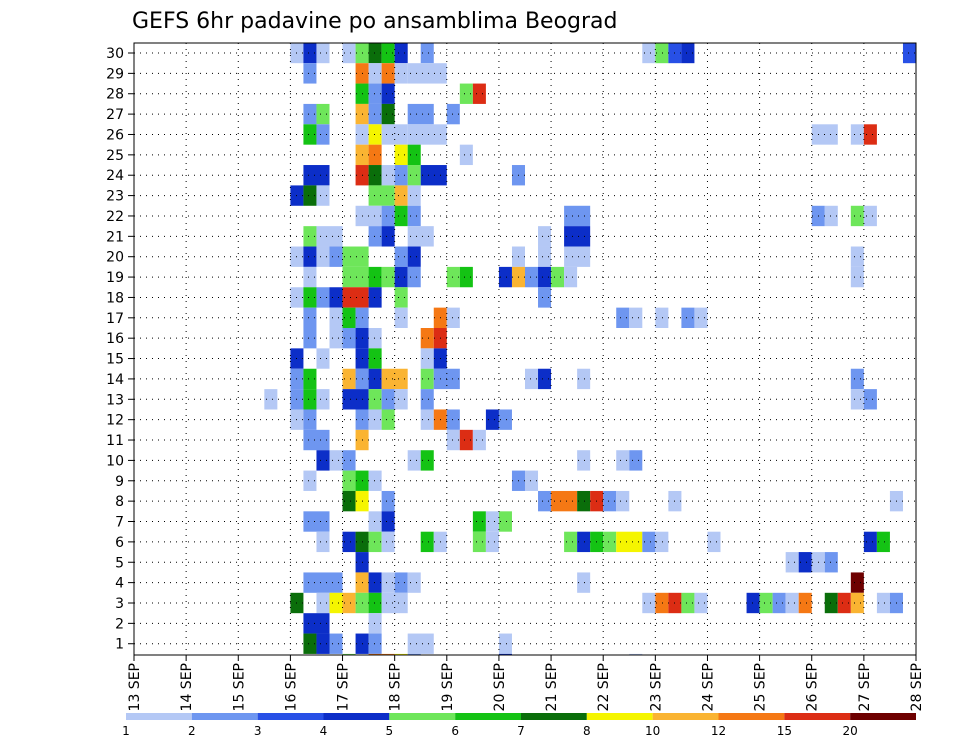 The height and width of the screenshot is (742, 960). Describe the element at coordinates (324, 731) in the screenshot. I see `colorbar-label: 4` at that location.